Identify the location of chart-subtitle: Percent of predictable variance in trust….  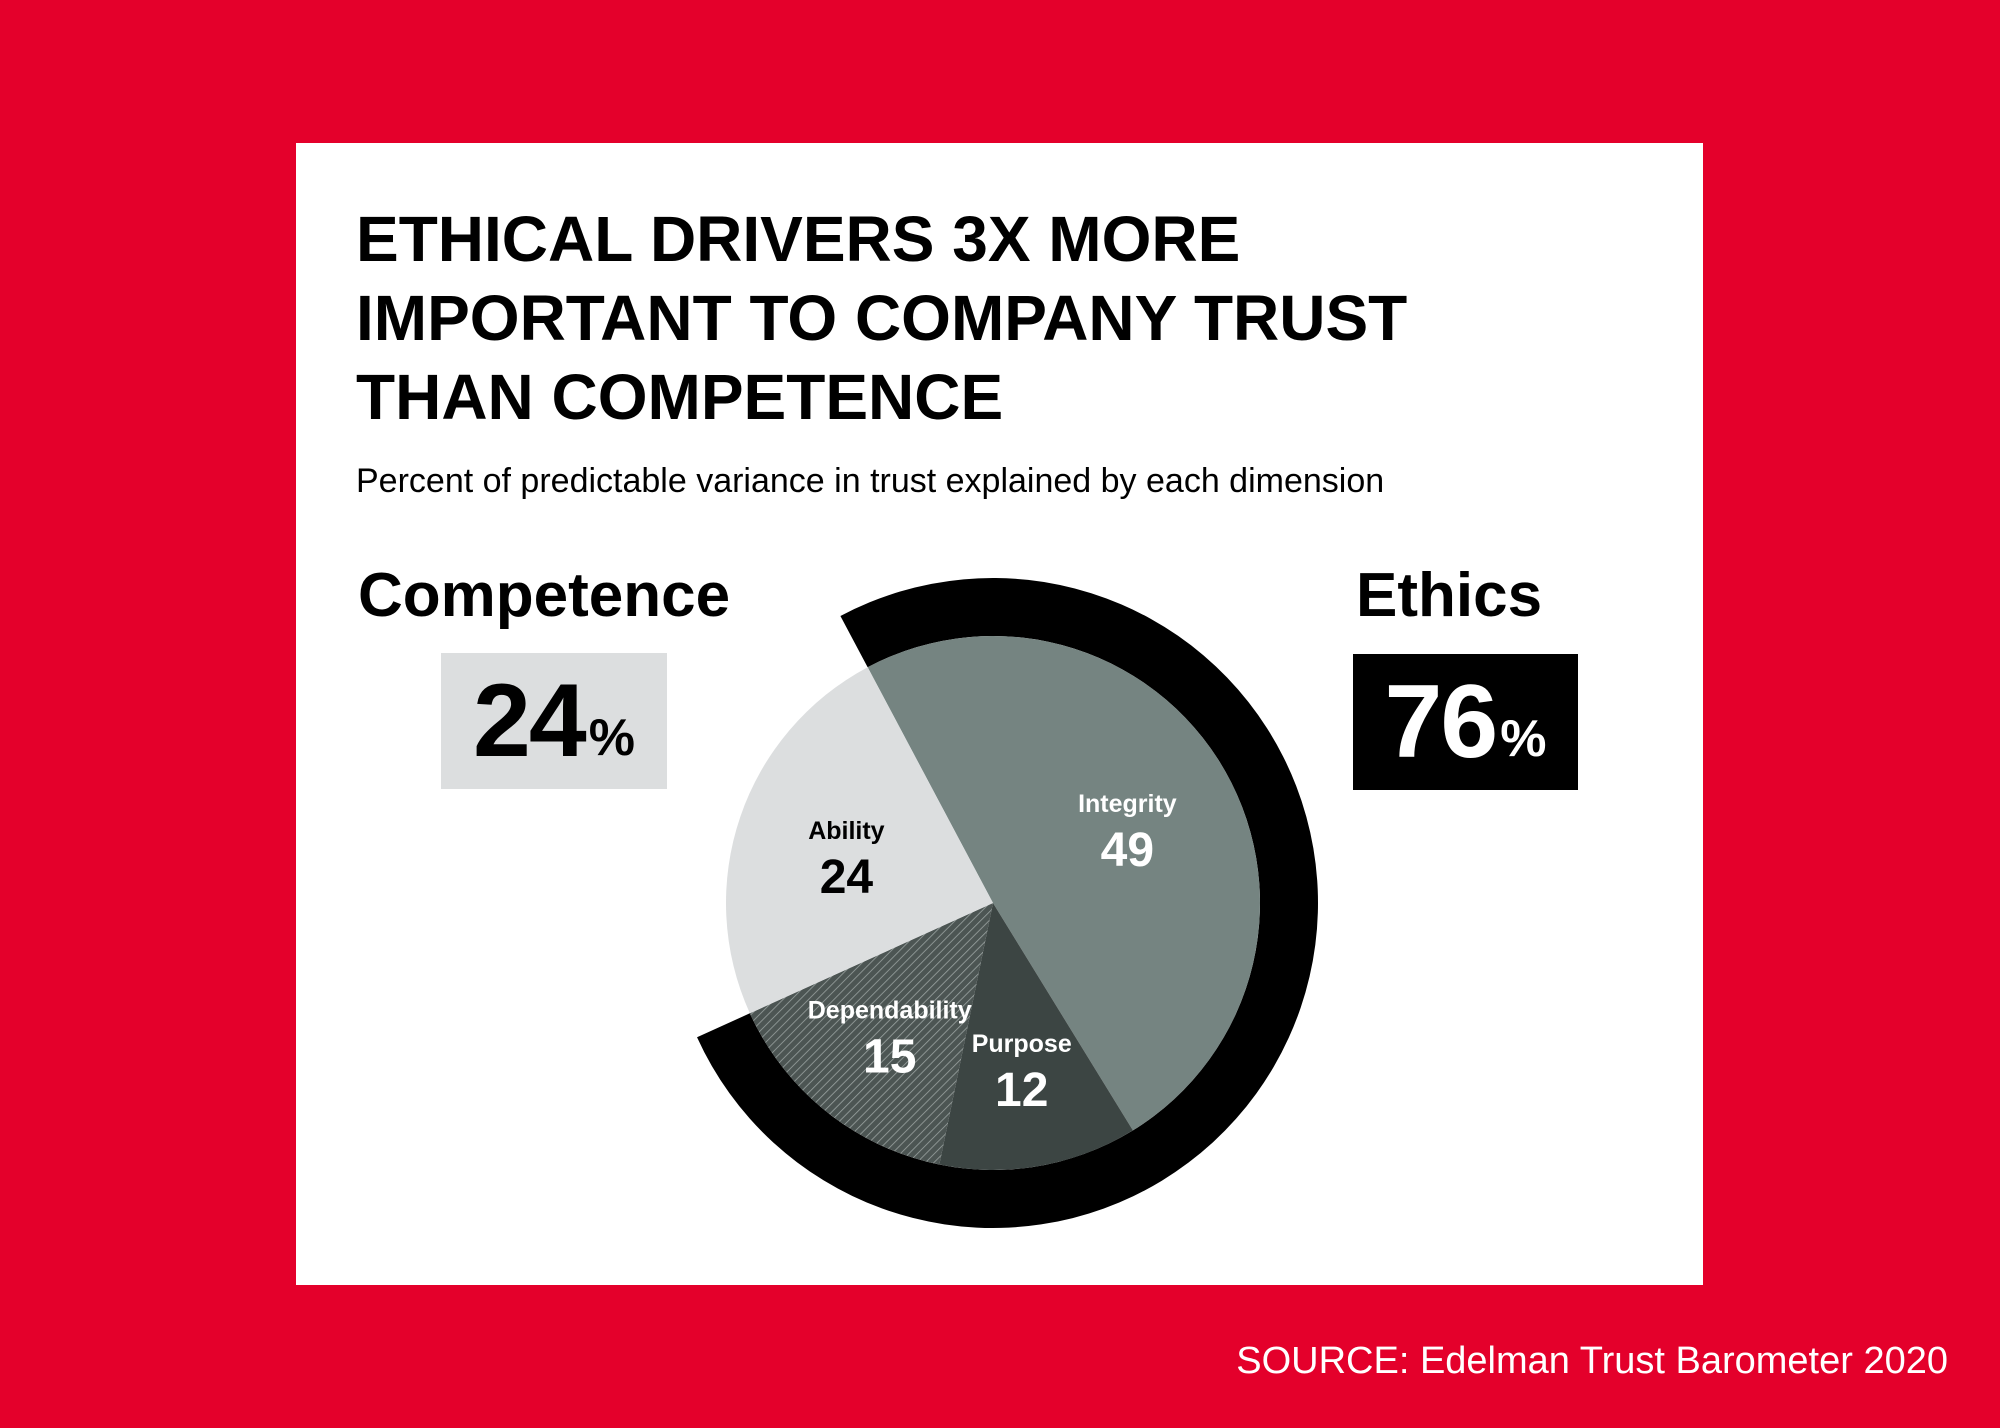
(870, 481).